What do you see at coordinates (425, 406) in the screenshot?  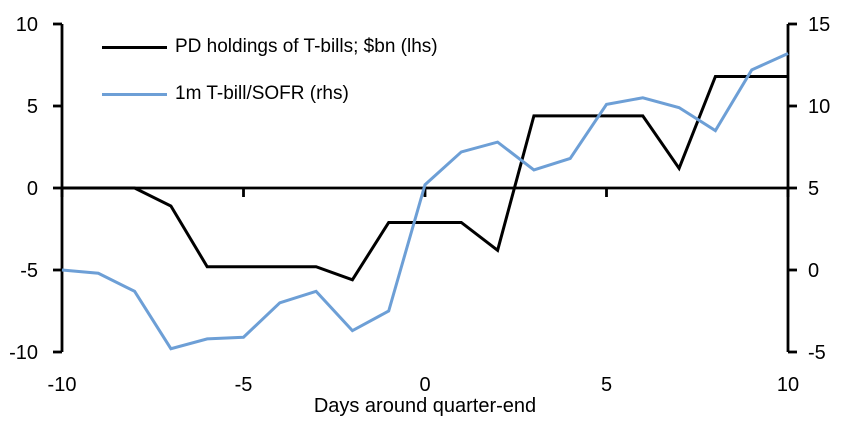 I see `x-axis-title: Days around quarter-end` at bounding box center [425, 406].